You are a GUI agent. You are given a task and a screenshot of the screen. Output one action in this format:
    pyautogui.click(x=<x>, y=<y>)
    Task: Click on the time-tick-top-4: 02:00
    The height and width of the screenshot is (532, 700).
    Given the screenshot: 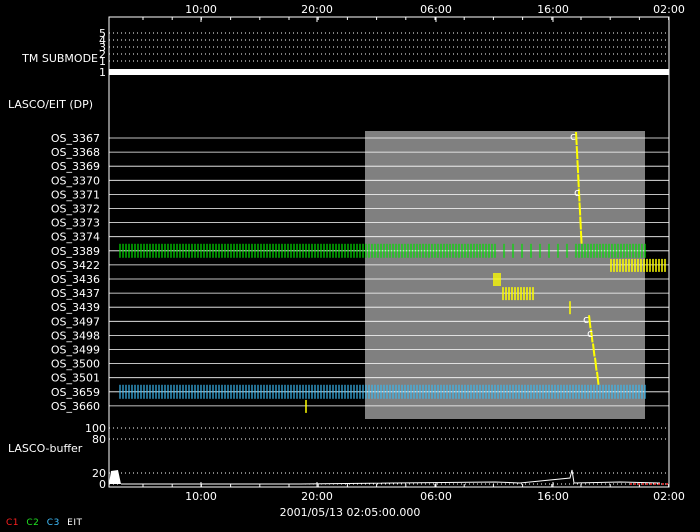 What is the action you would take?
    pyautogui.click(x=669, y=9)
    